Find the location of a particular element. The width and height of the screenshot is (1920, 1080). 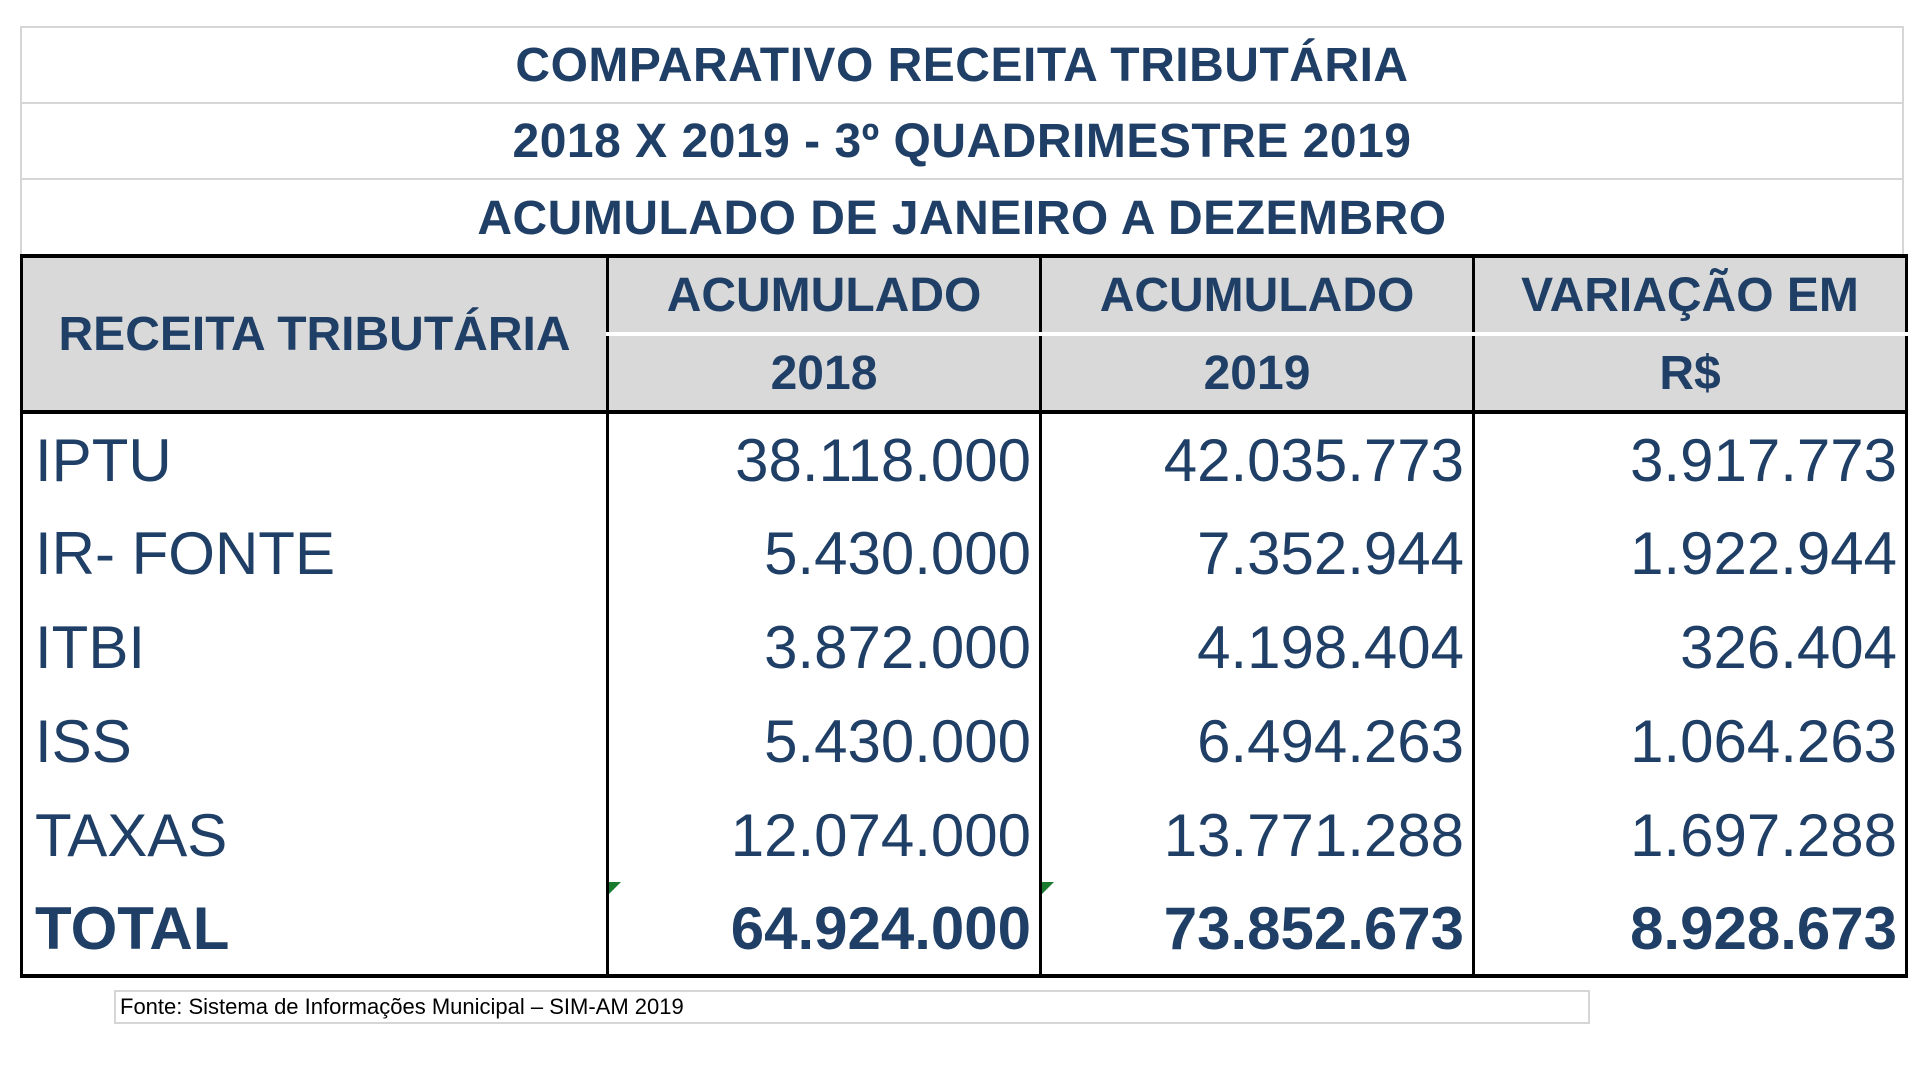

table-row: IR- FONTE 5.430.000 7.352.944 1.922.944 is located at coordinates (964, 553).